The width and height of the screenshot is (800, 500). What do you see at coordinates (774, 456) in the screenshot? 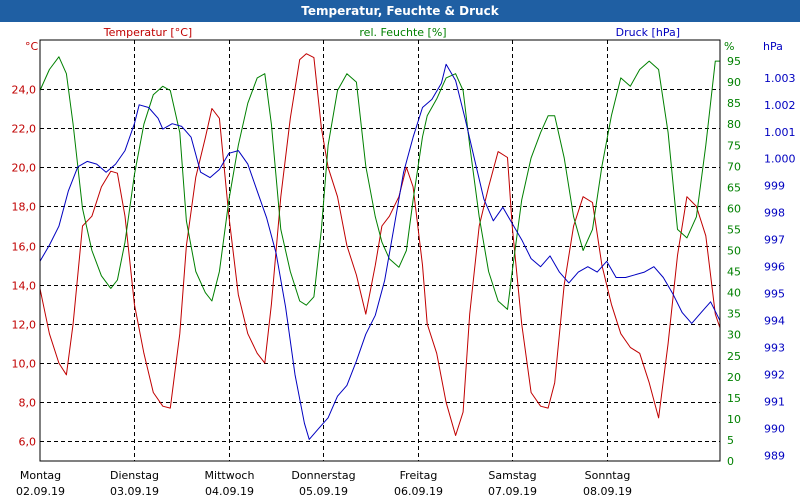
I see `pressure-tick-label: 989` at bounding box center [774, 456].